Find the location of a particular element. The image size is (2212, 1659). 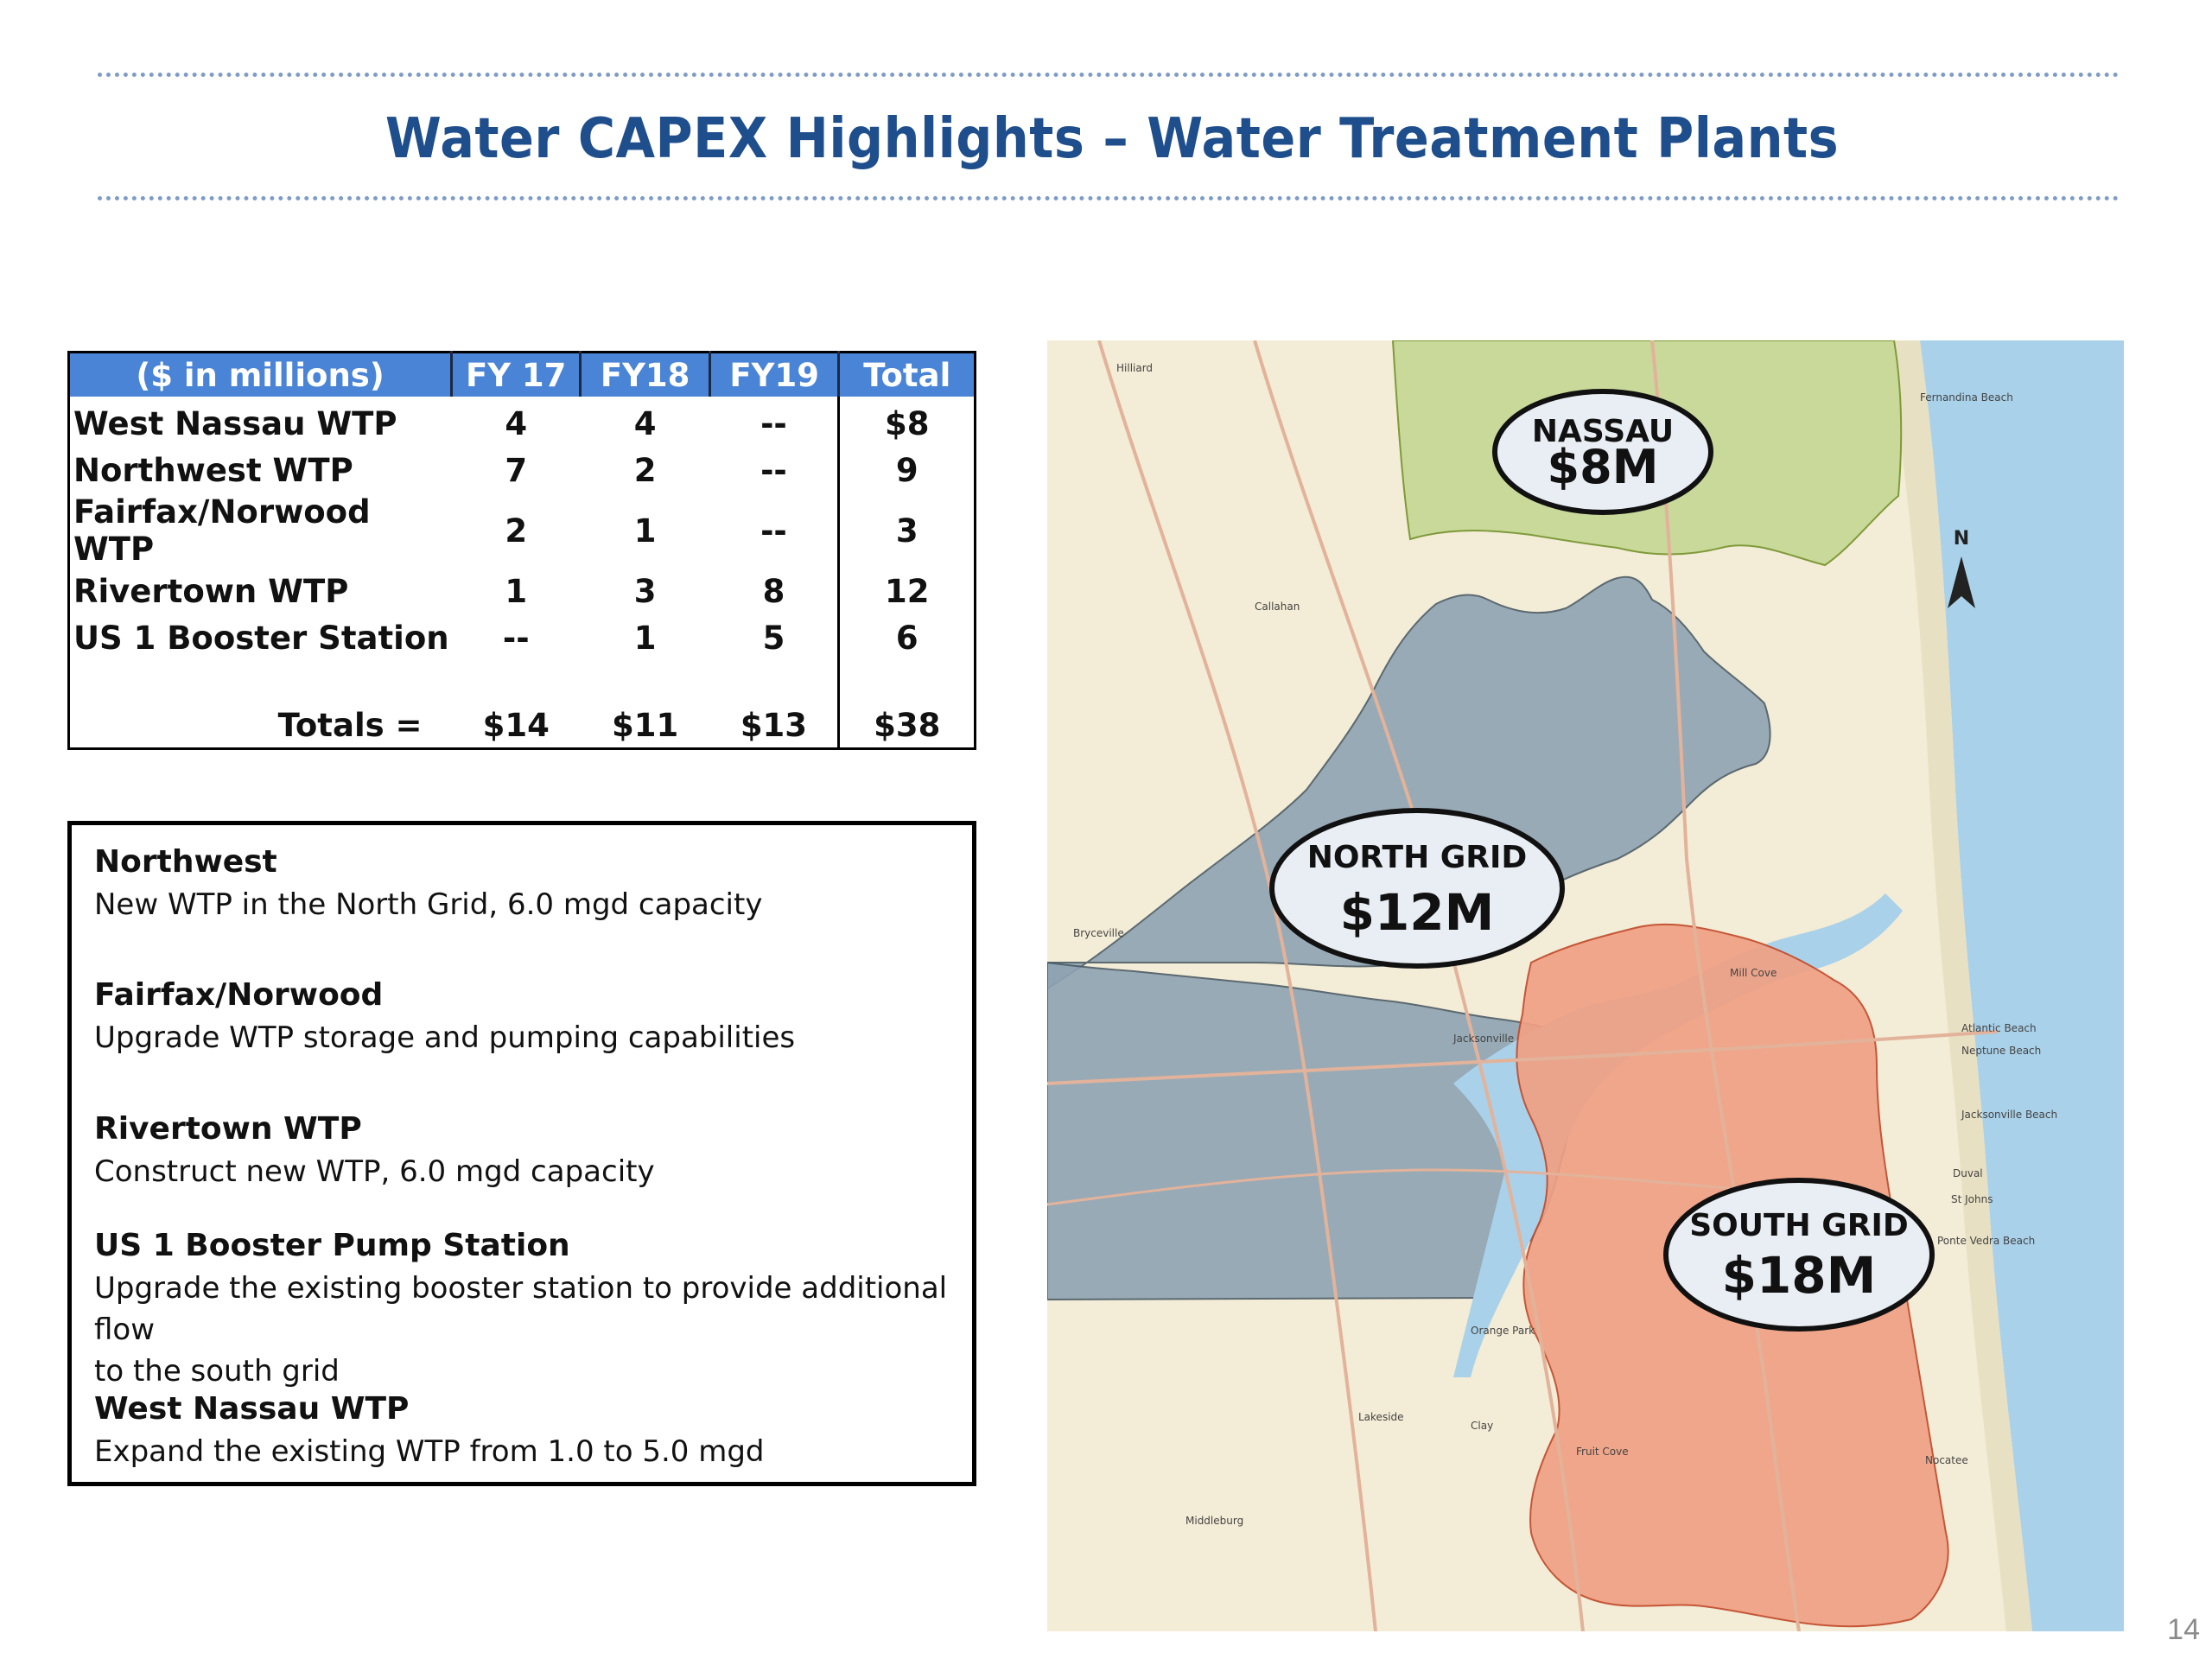

cell-fy17: 7 is located at coordinates (516, 470).